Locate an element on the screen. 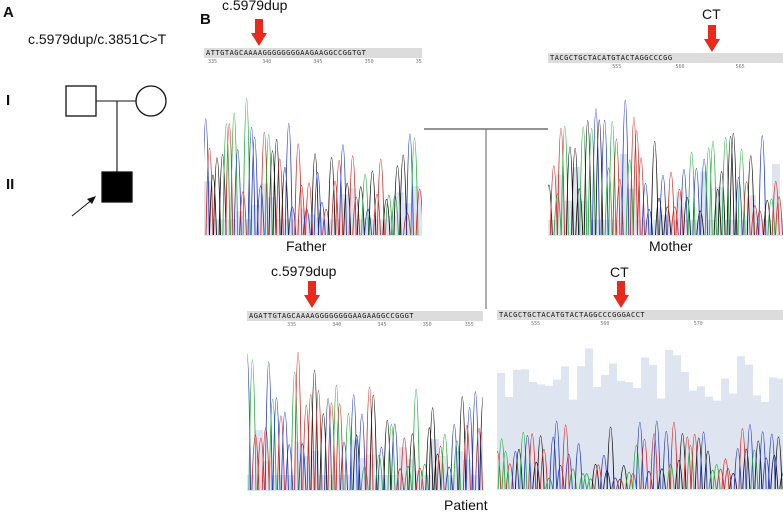 The width and height of the screenshot is (783, 513). father-caption: Father is located at coordinates (306, 246).